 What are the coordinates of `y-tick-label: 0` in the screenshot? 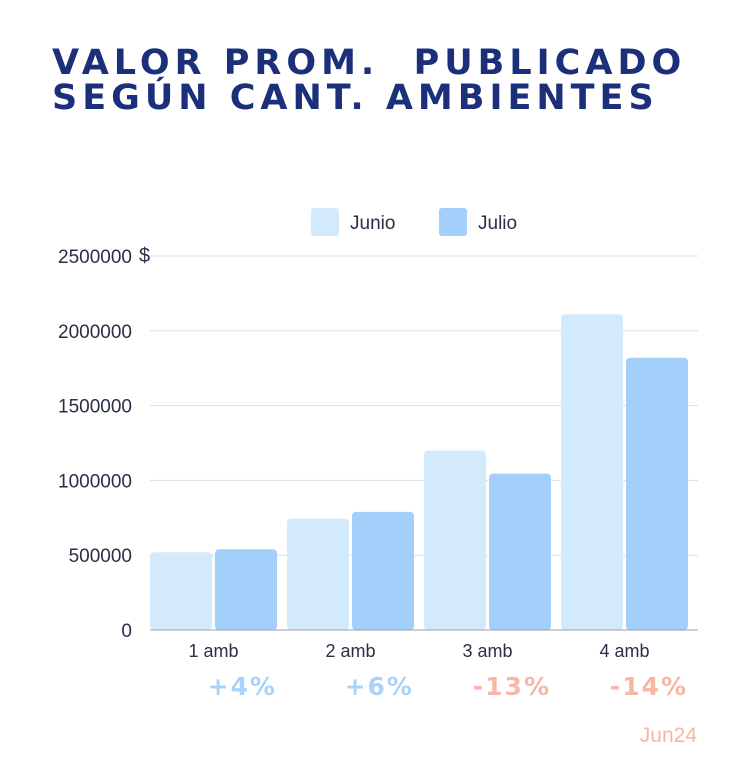 It's located at (126, 631).